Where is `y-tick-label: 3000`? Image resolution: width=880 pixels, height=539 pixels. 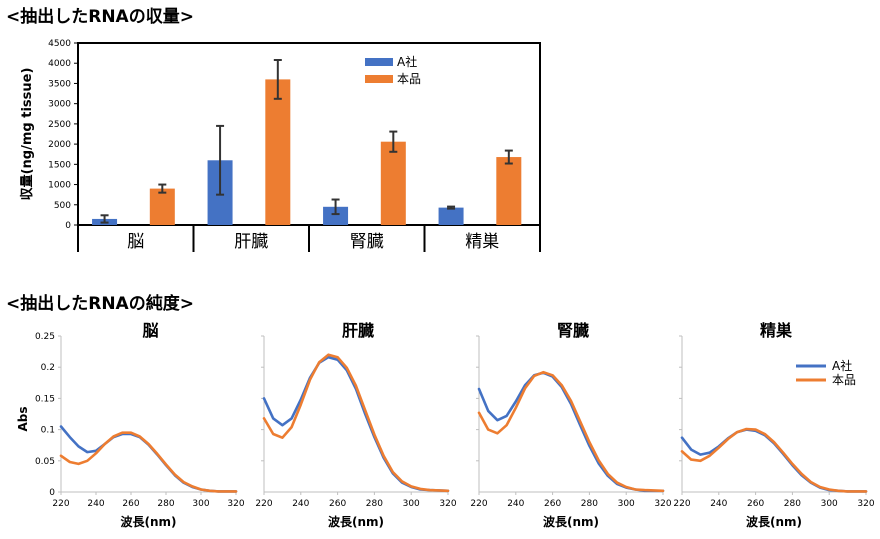
y-tick-label: 3000 is located at coordinates (59, 105).